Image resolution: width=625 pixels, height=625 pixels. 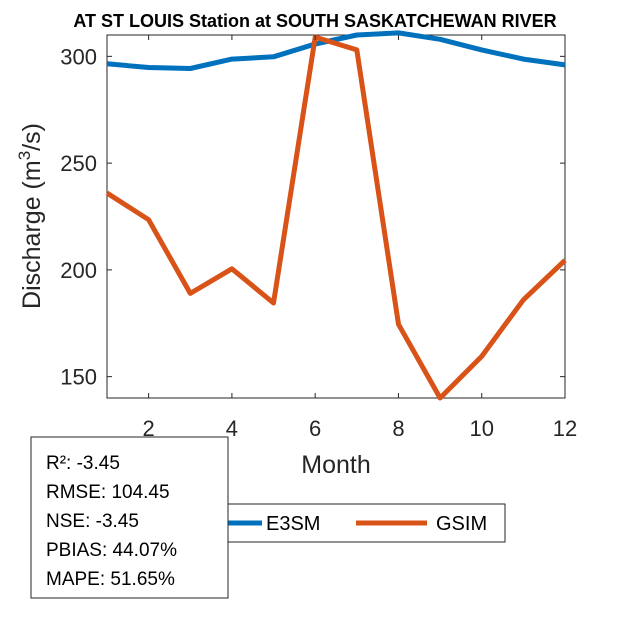 What do you see at coordinates (92, 521) in the screenshot?
I see `stat-nse: NSE: -3.45` at bounding box center [92, 521].